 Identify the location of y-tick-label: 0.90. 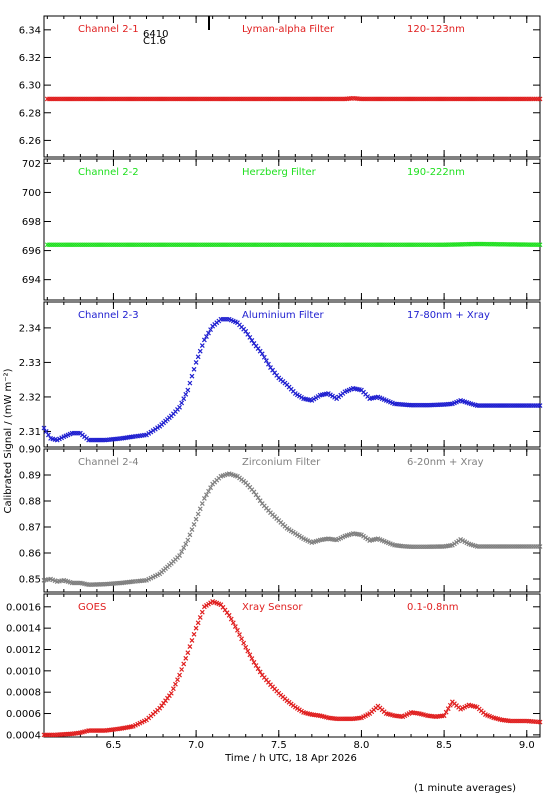
(30, 450).